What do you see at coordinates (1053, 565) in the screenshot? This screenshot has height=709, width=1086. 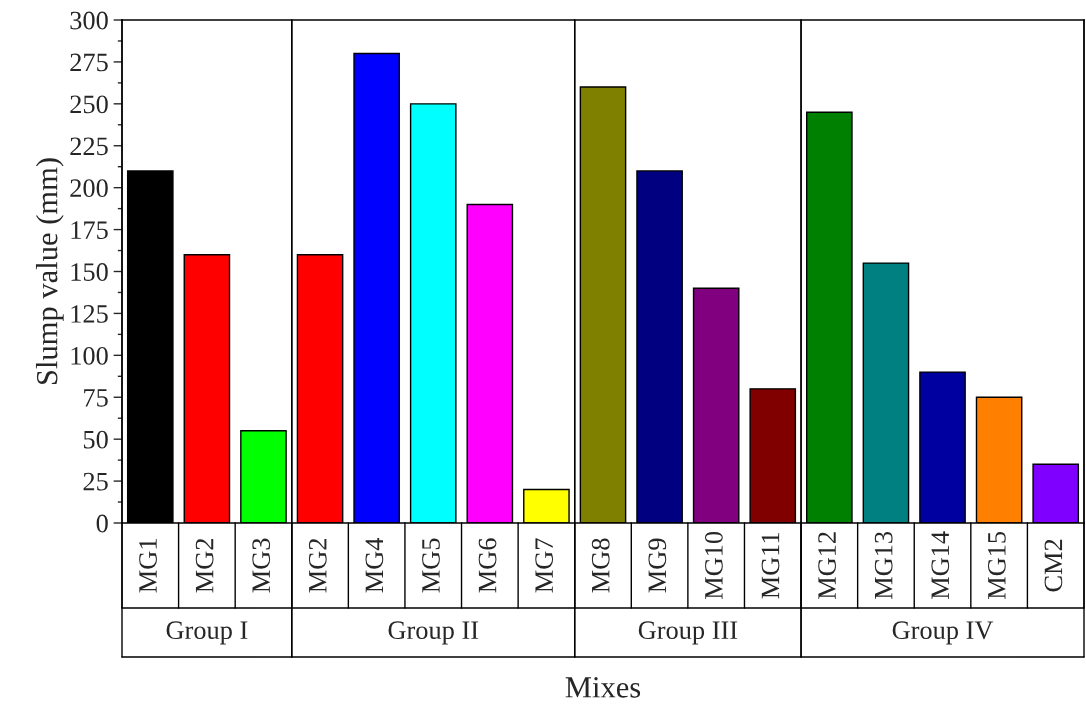 I see `x-tick-label: CM2` at bounding box center [1053, 565].